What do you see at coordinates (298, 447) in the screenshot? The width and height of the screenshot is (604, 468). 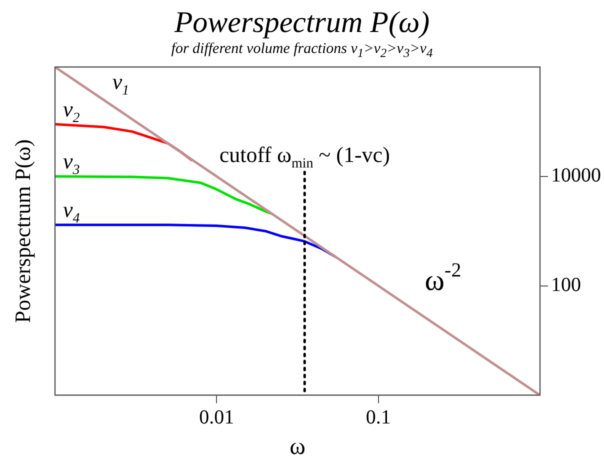 I see `x-axis-title: ω` at bounding box center [298, 447].